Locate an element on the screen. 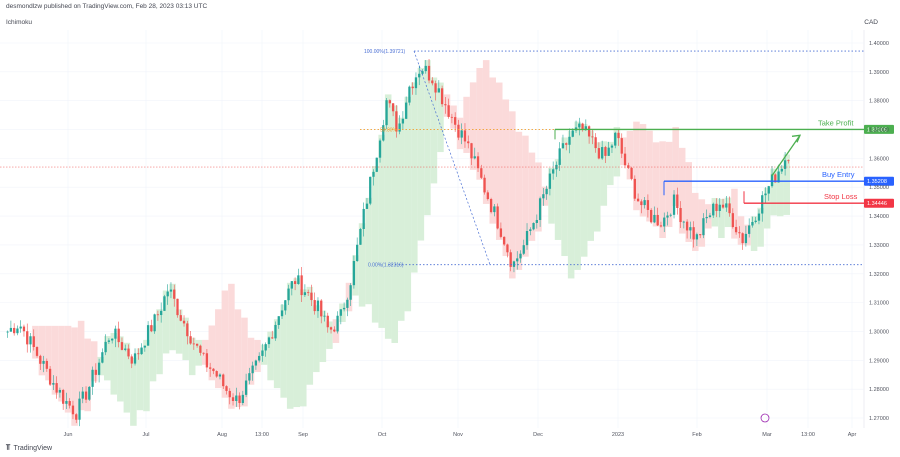  y-tick-label: 1.36000 is located at coordinates (879, 159).